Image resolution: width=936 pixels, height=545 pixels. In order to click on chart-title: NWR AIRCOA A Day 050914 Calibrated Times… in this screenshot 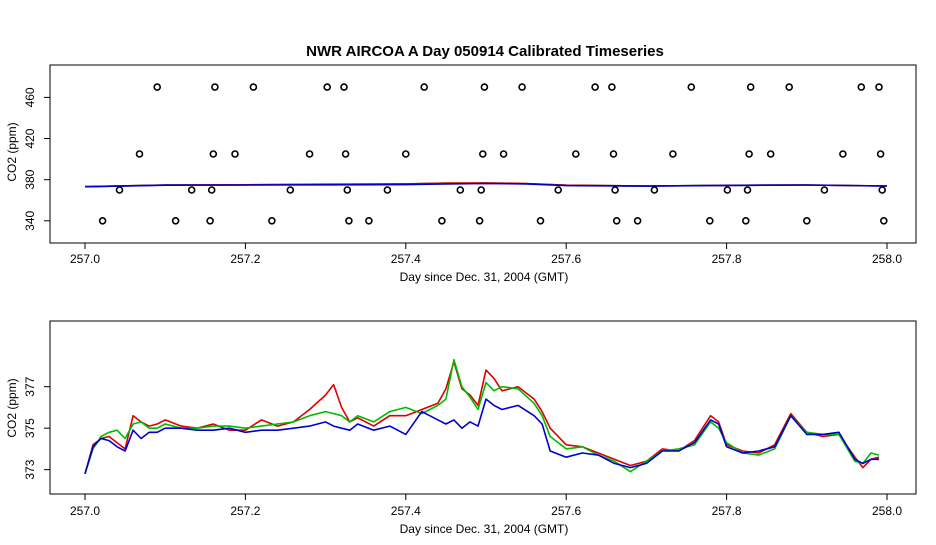, I will do `click(485, 51)`.